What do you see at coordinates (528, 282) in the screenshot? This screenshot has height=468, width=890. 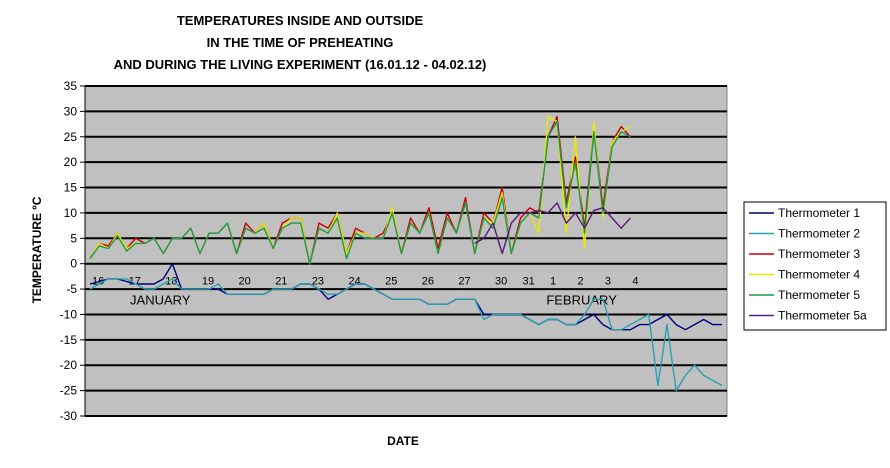 I see `date-label: 31` at bounding box center [528, 282].